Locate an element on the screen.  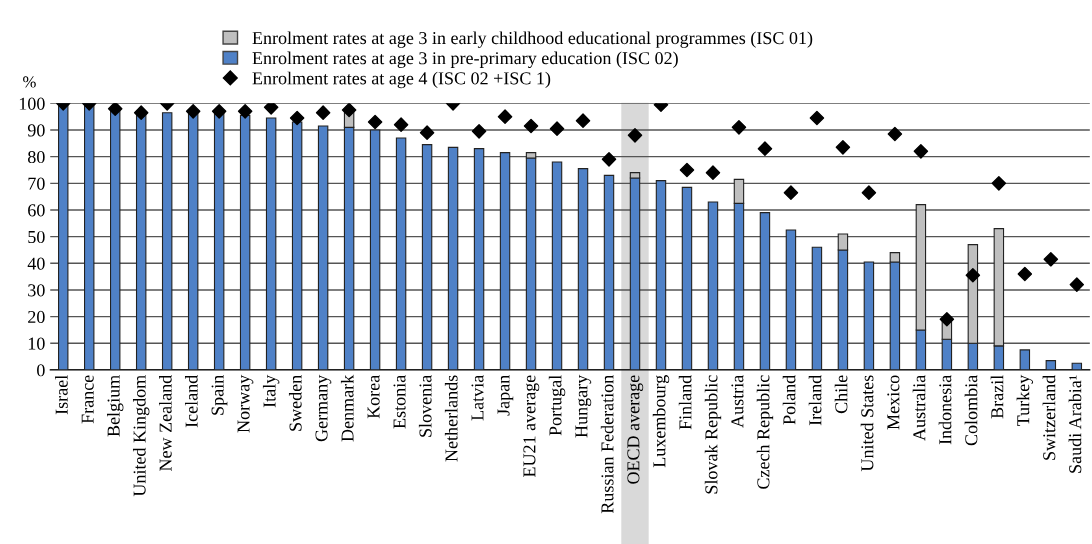
x-tick-label: Sweden is located at coordinates (295, 403).